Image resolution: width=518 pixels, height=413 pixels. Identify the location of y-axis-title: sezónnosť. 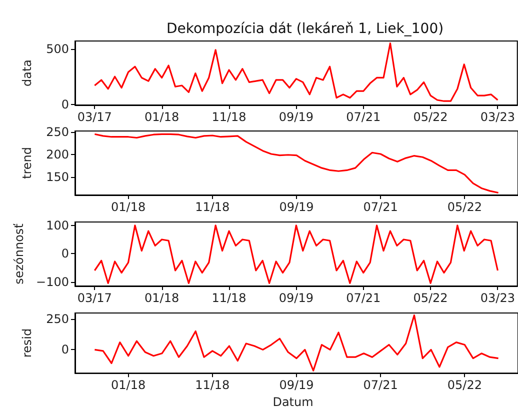
(19, 253).